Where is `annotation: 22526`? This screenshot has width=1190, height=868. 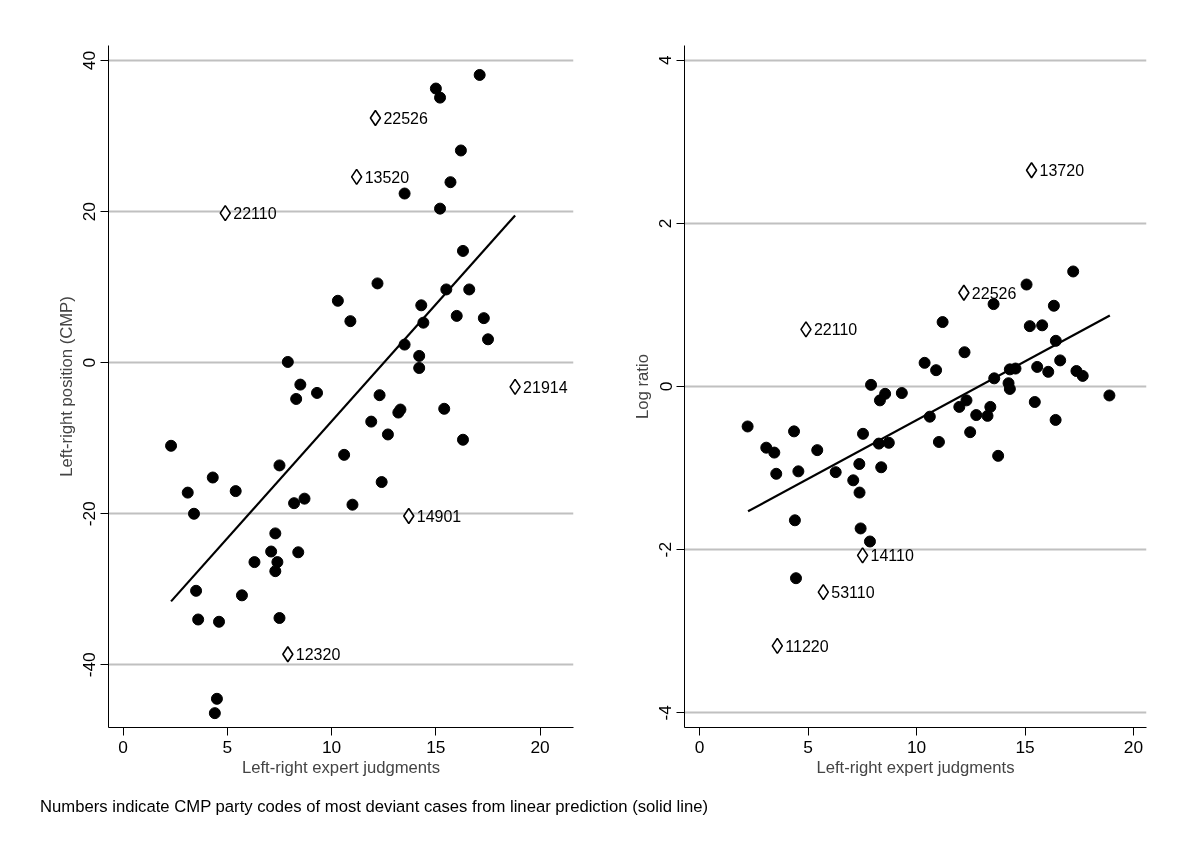 annotation: 22526 is located at coordinates (405, 118).